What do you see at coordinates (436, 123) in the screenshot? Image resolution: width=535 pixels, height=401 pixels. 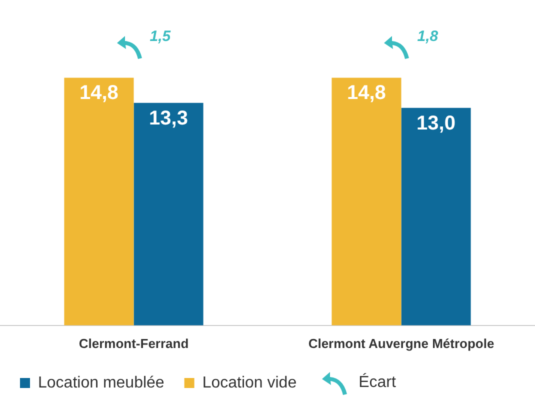 I see `data-label: 13,0` at bounding box center [436, 123].